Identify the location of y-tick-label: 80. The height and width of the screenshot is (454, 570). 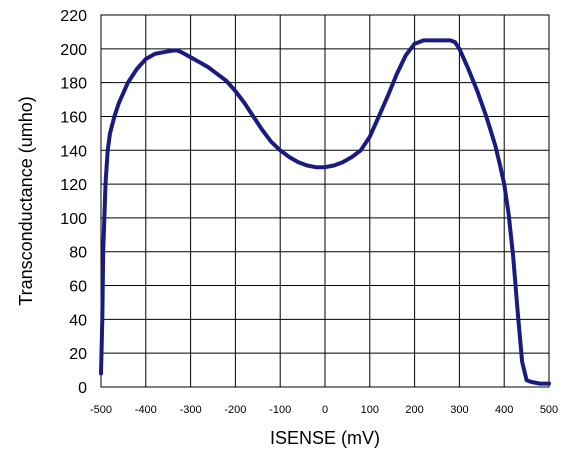
(78, 253).